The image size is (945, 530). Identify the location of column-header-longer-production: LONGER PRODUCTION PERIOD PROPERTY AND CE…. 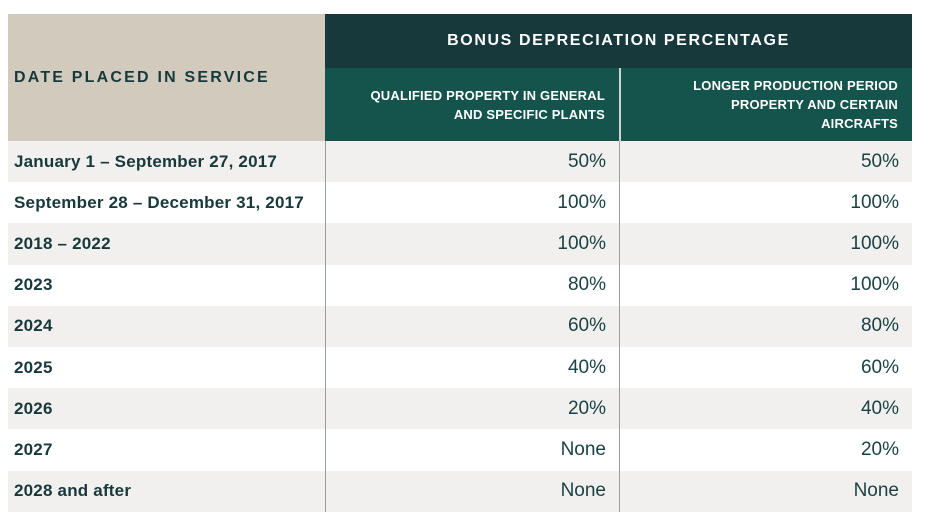
(765, 104).